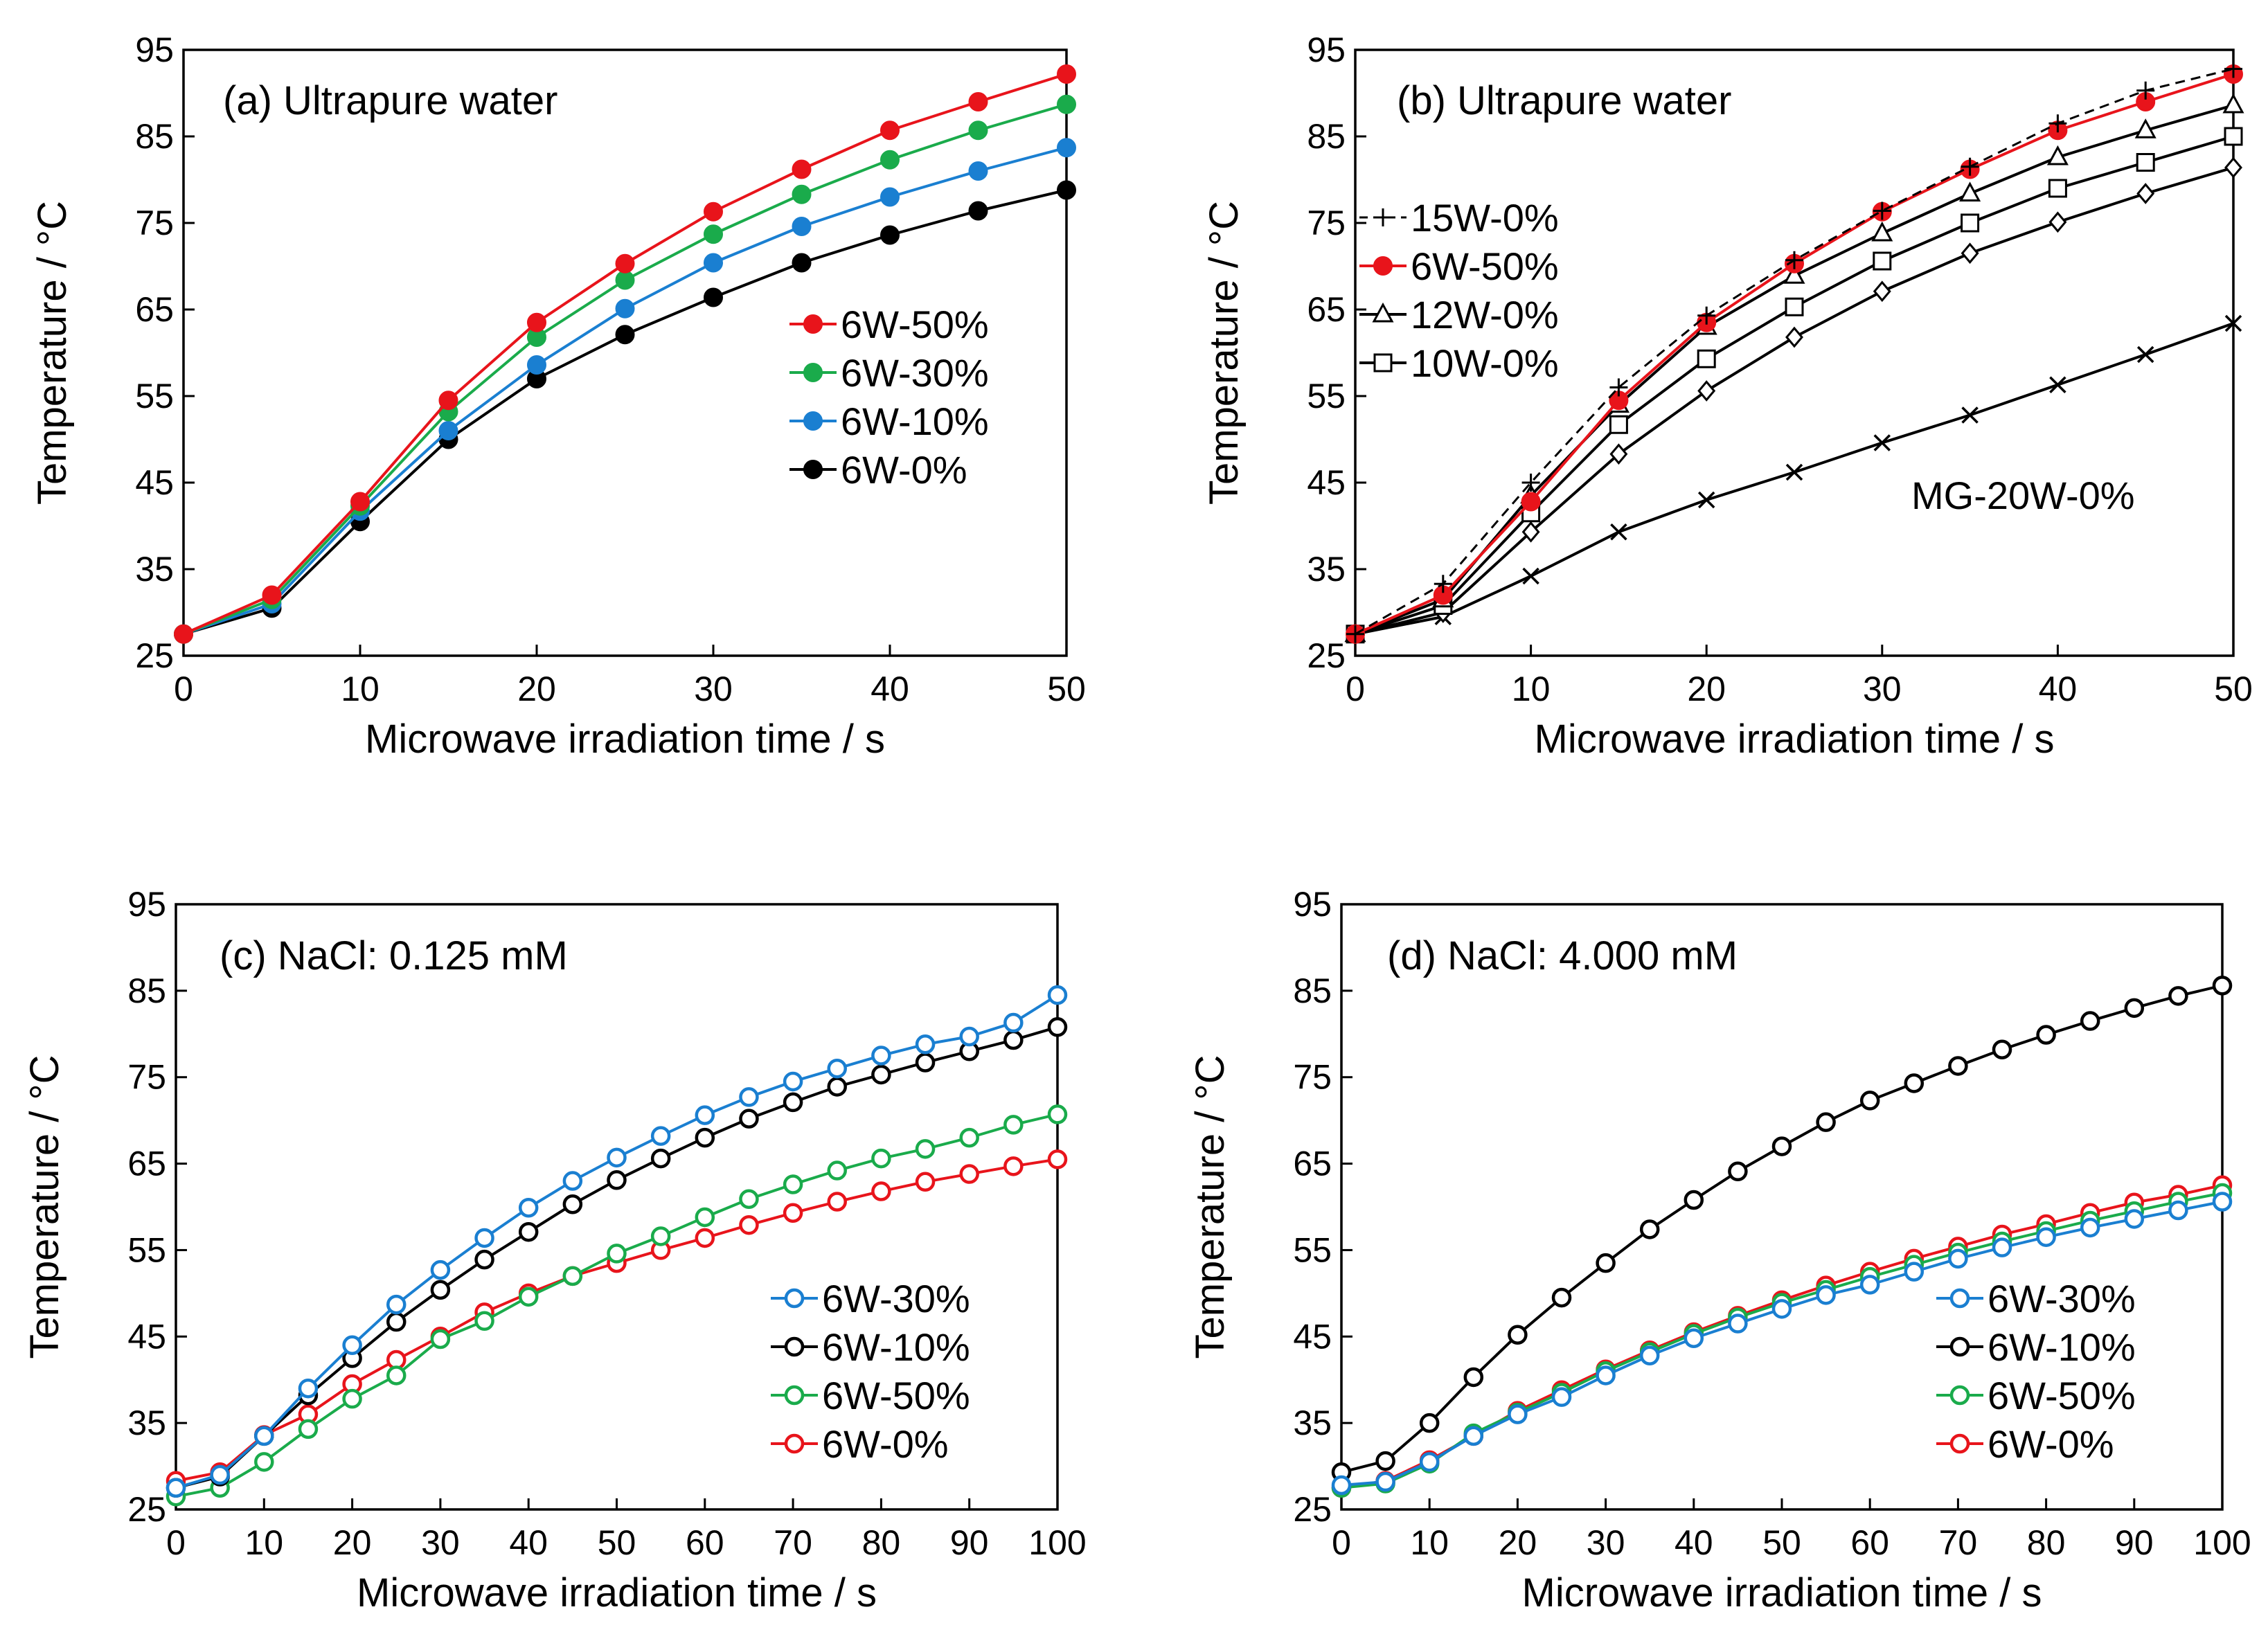  I want to click on x-tick-label: 20, so click(536, 689).